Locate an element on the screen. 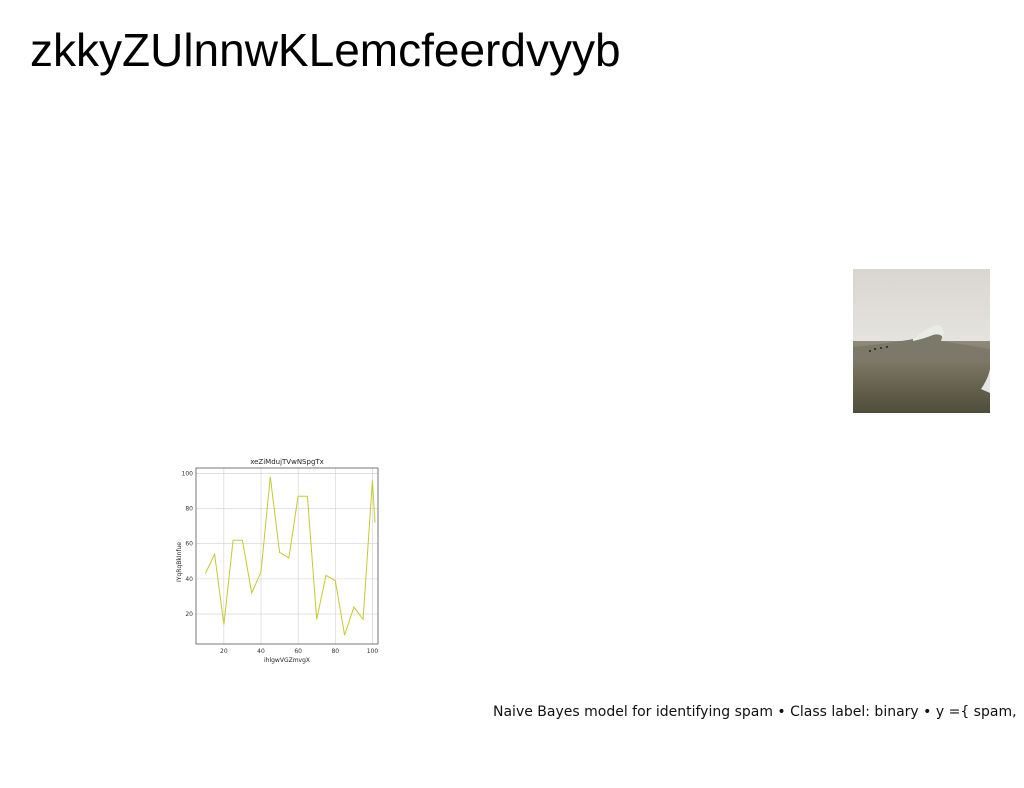 The width and height of the screenshot is (1024, 788). y-tick-label: 40 is located at coordinates (189, 579).